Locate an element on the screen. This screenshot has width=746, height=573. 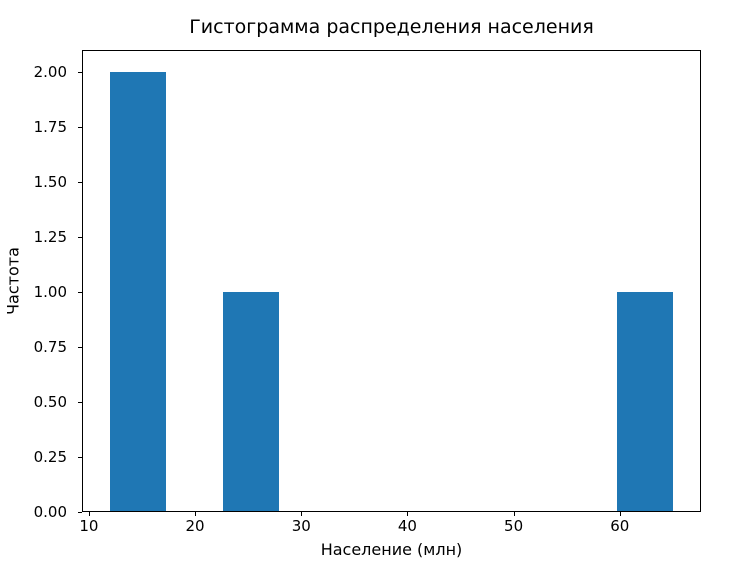
y-tick-label: 2.00 is located at coordinates (50, 71).